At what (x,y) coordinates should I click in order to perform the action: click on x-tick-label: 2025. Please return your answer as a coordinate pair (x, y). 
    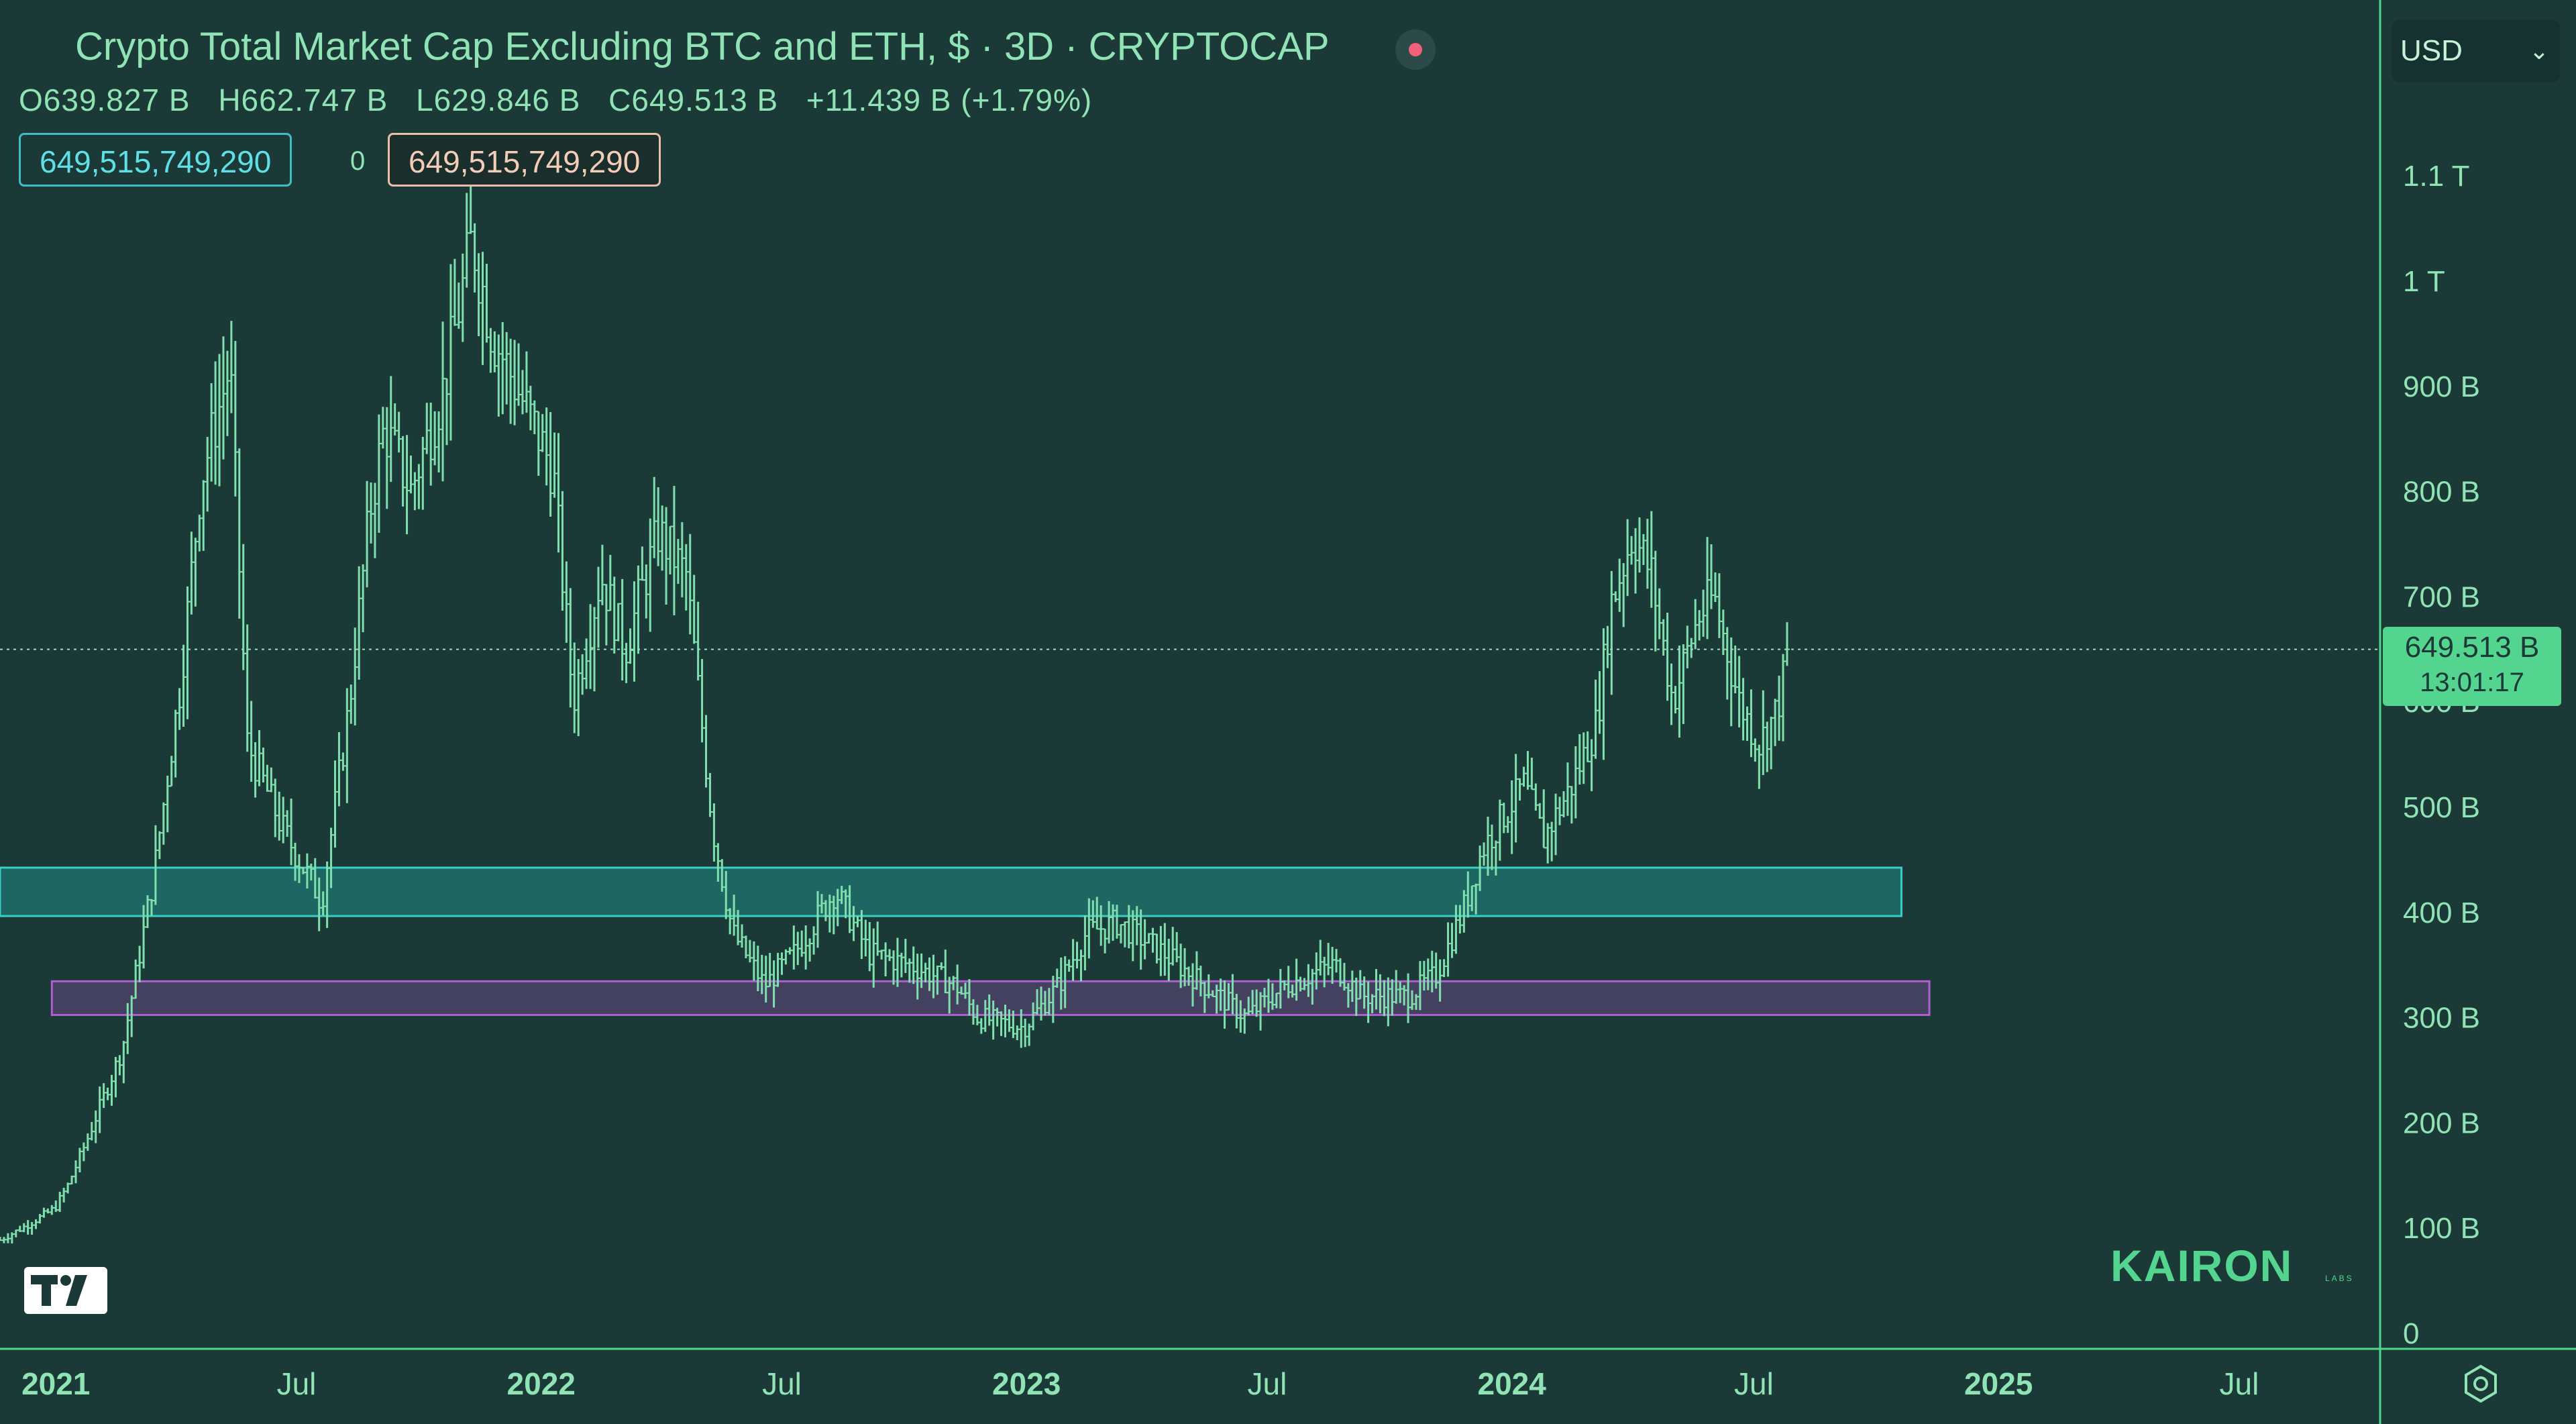
    Looking at the image, I should click on (1998, 1383).